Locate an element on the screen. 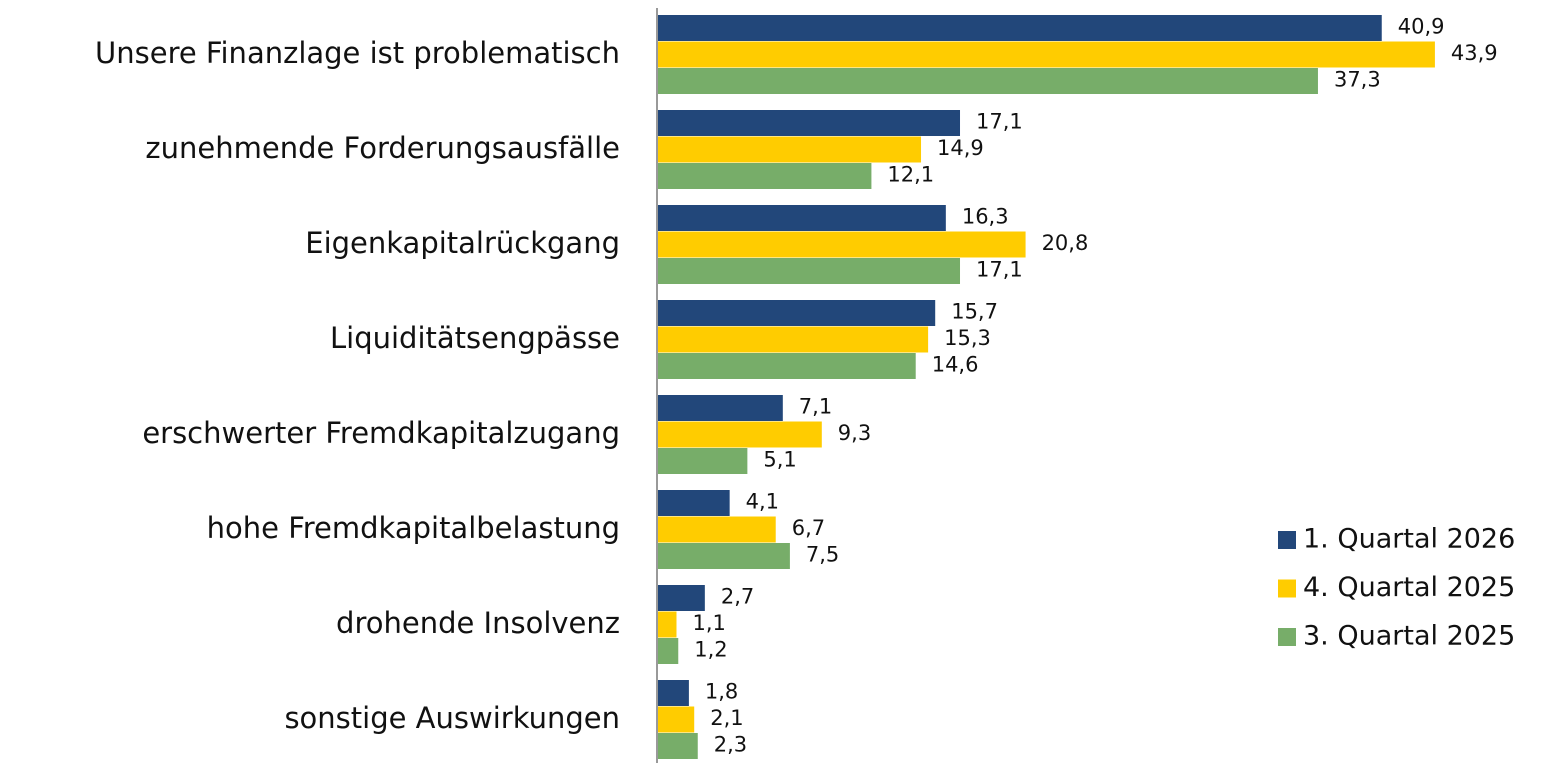  value-label: 9,3 is located at coordinates (854, 433).